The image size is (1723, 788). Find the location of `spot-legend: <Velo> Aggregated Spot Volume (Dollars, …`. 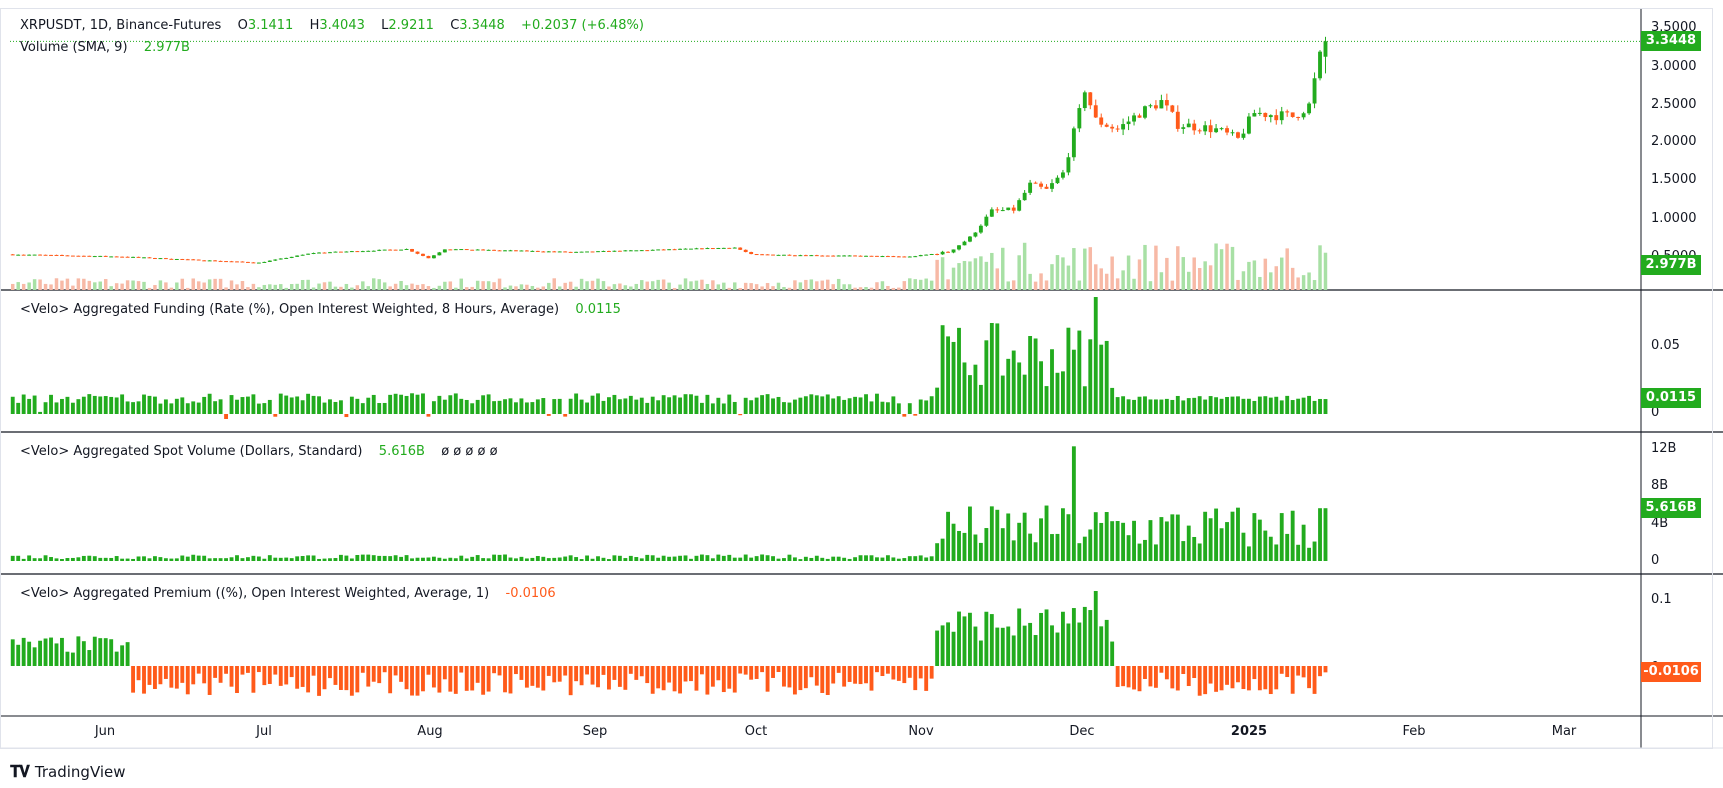

spot-legend: <Velo> Aggregated Spot Volume (Dollars, … is located at coordinates (259, 451).